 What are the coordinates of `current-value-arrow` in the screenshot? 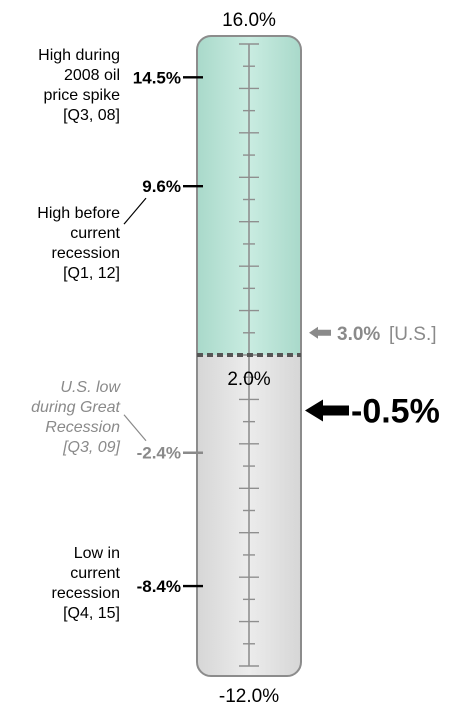 It's located at (327, 410).